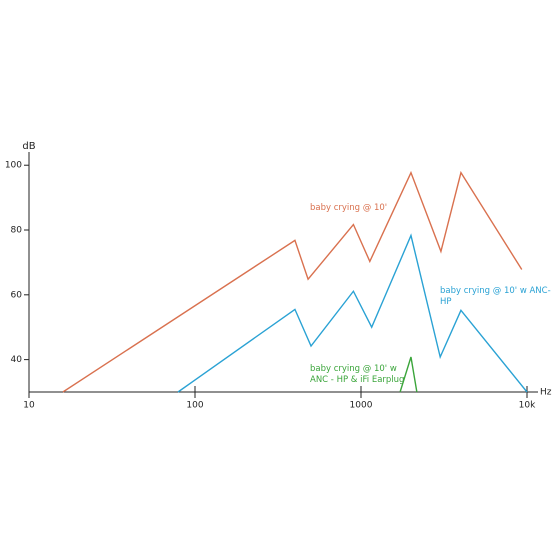 This screenshot has width=556, height=556. I want to click on y-tick-label: 80, so click(17, 231).